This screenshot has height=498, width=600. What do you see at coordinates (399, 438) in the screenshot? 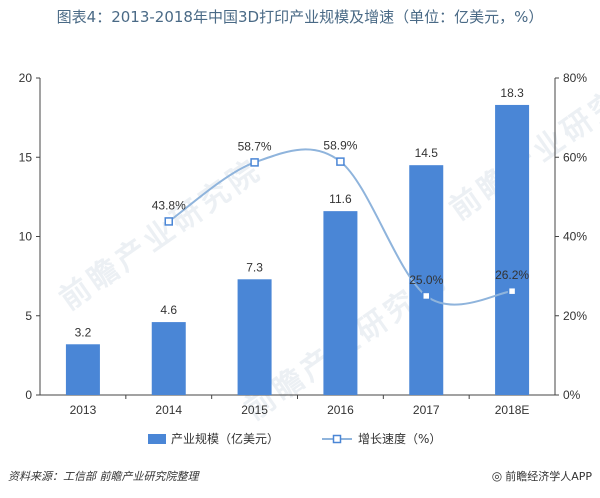
I see `legend-label-line: 增长速度（%）` at bounding box center [399, 438].